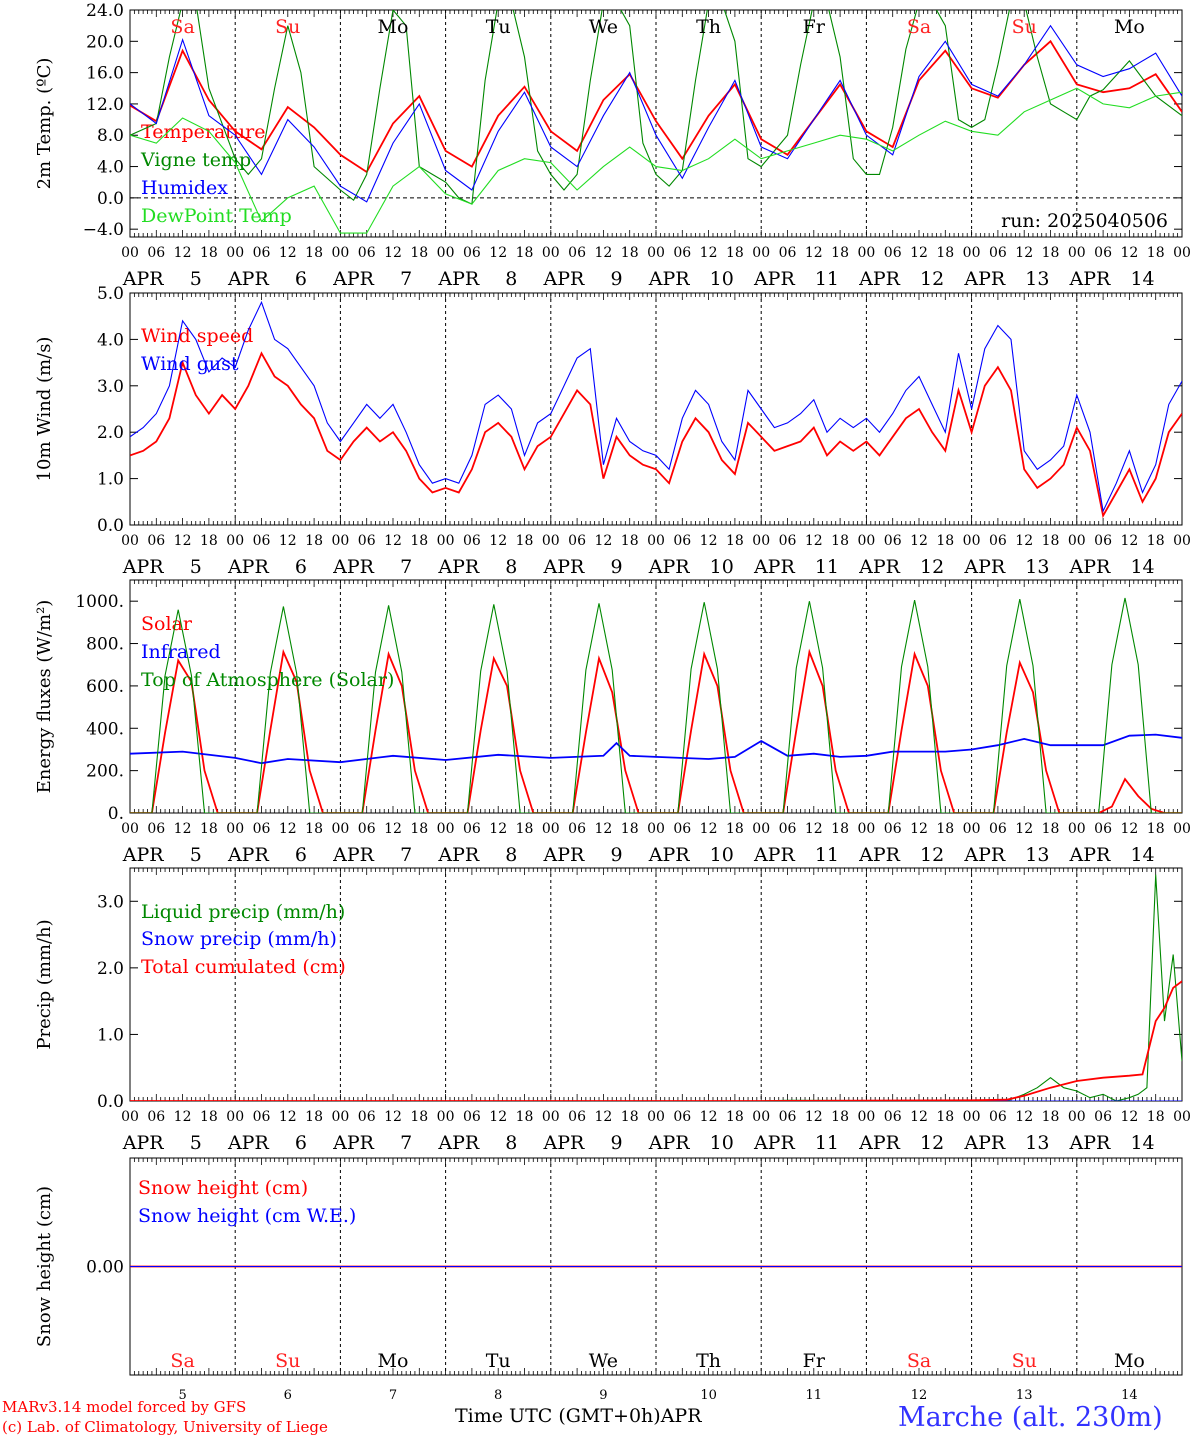  I want to click on y-tick-label: 800., so click(105, 645).